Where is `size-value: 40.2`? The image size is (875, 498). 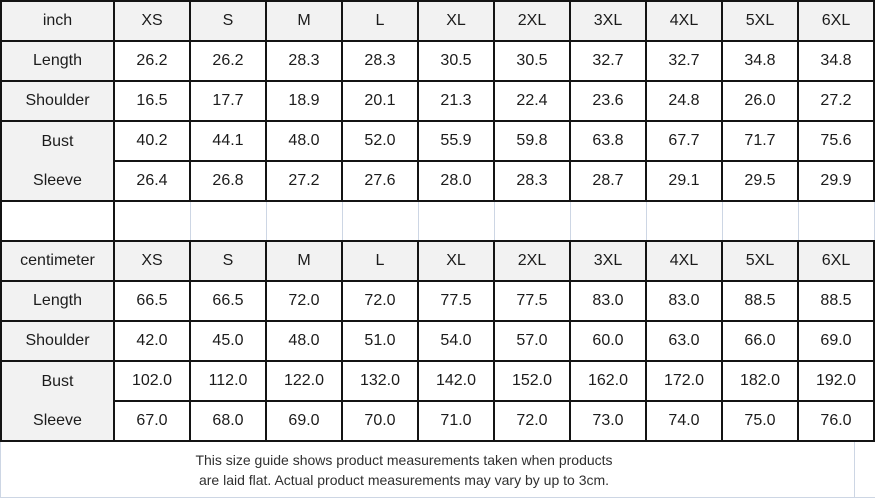 size-value: 40.2 is located at coordinates (152, 141).